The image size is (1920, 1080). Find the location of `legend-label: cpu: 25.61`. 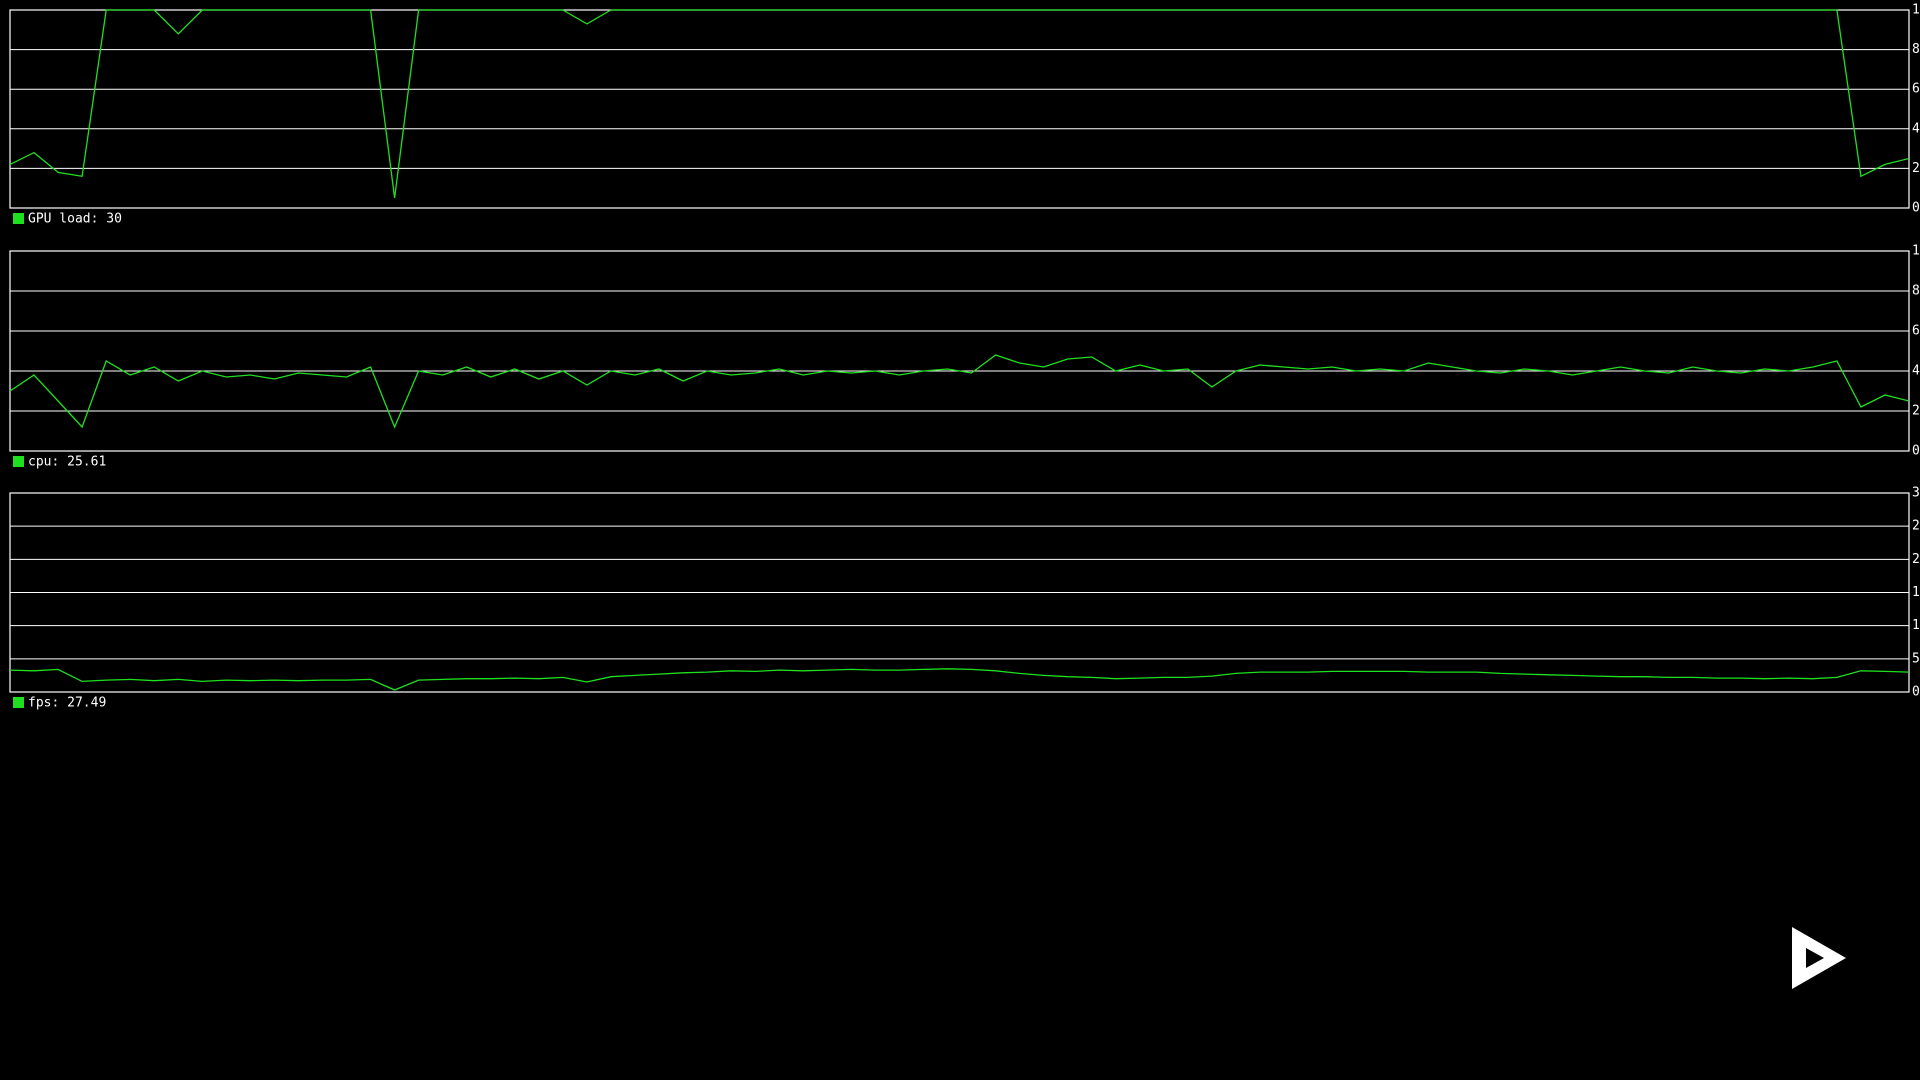

legend-label: cpu: 25.61 is located at coordinates (67, 462).